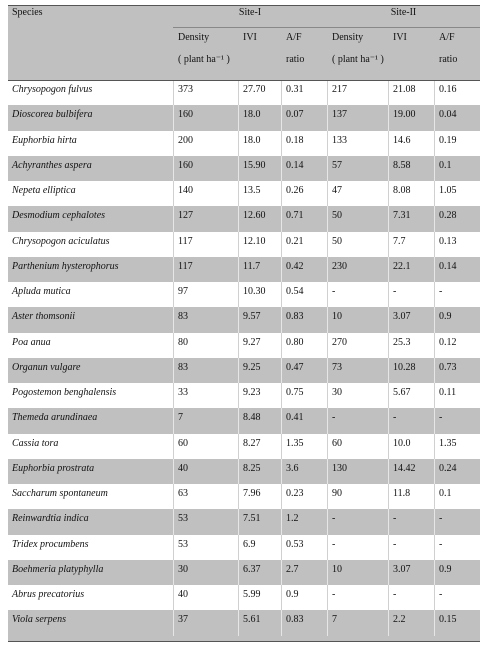 The height and width of the screenshot is (647, 486). What do you see at coordinates (337, 165) in the screenshot?
I see `cell: 57` at bounding box center [337, 165].